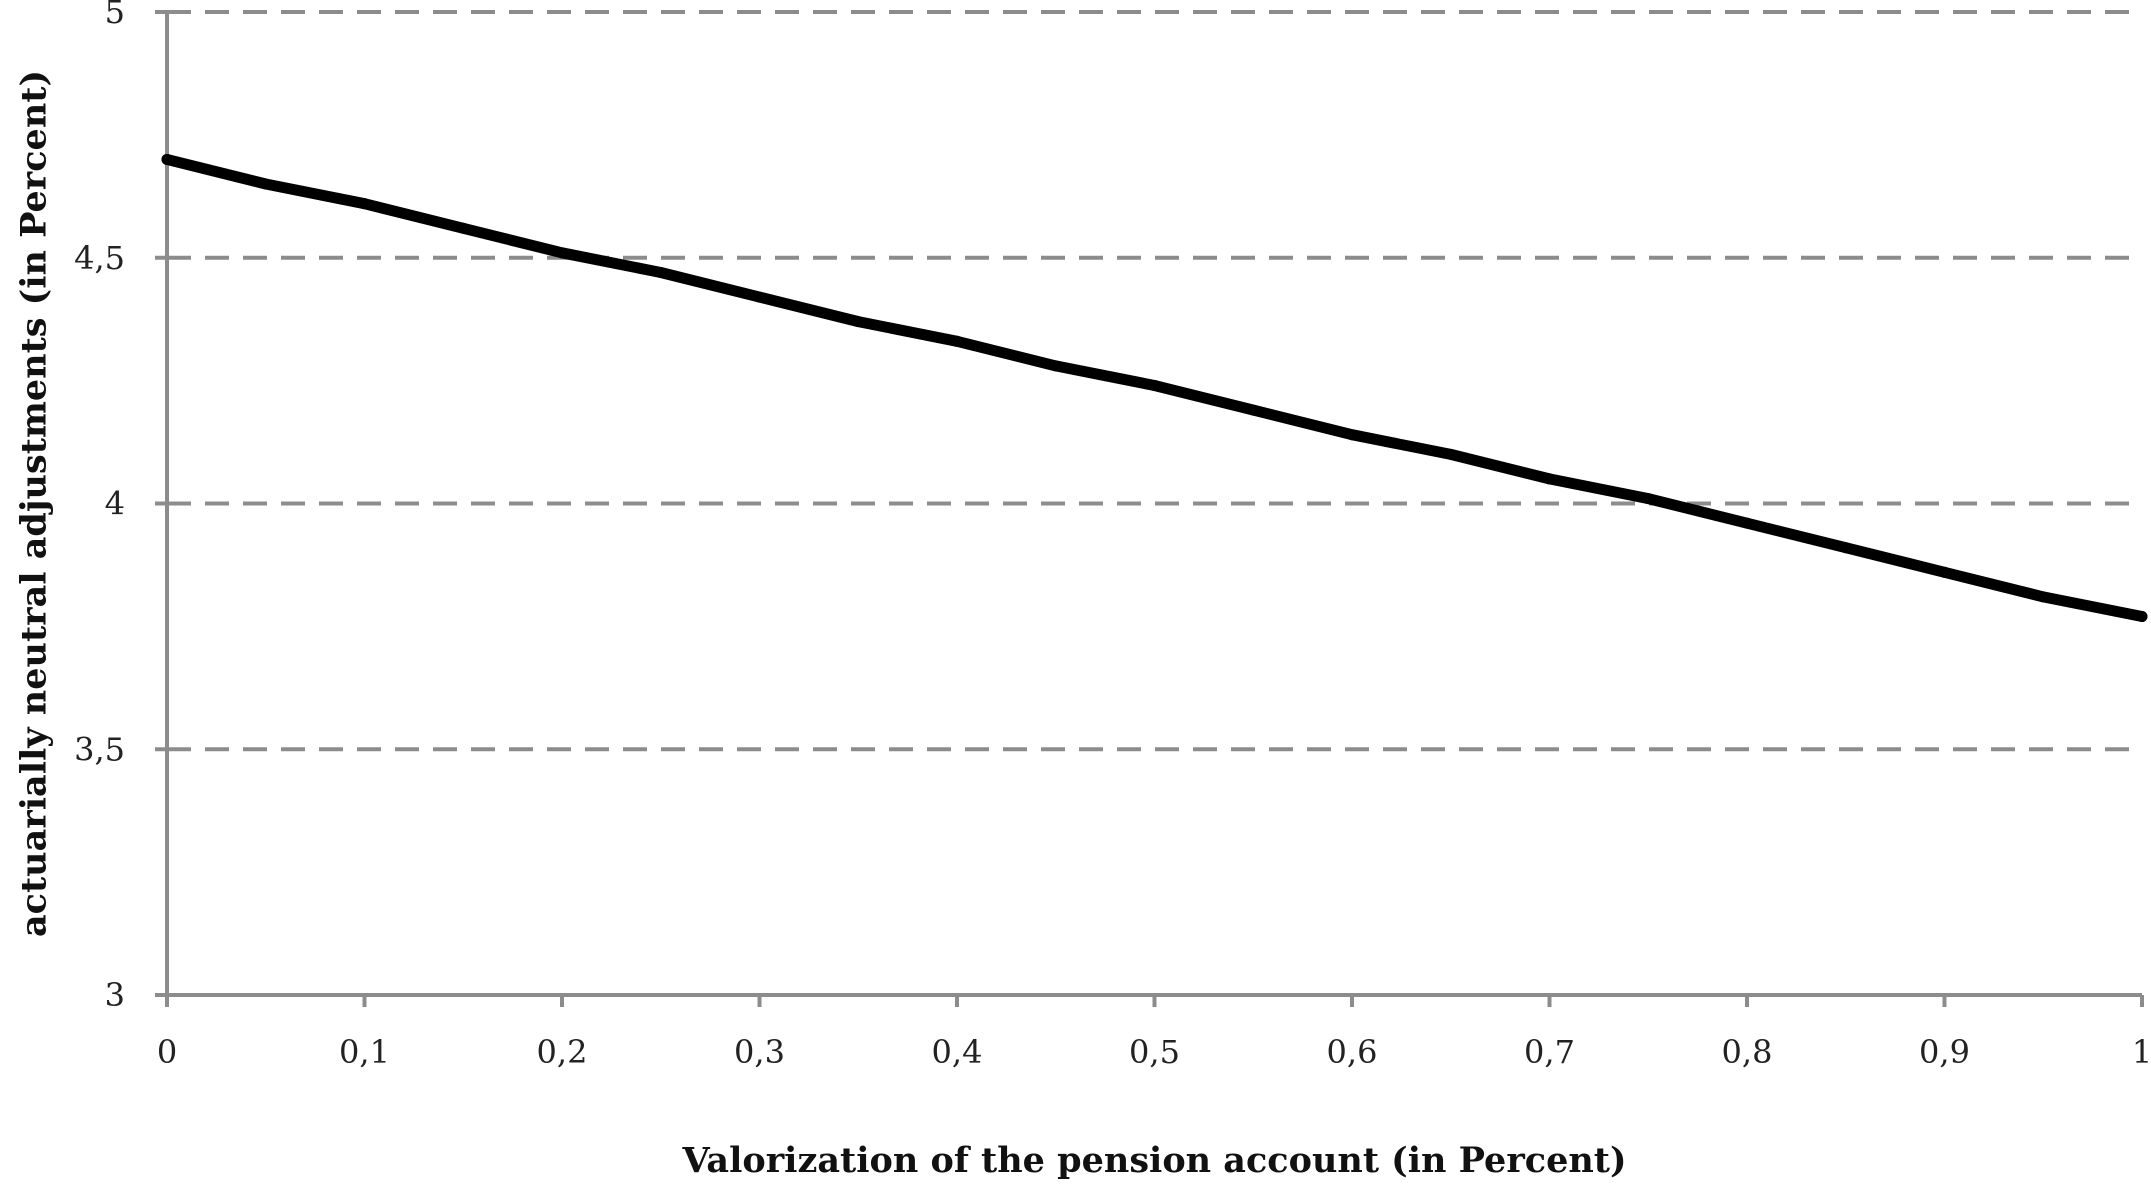 This screenshot has height=1185, width=2151. What do you see at coordinates (562, 1052) in the screenshot?
I see `x-tick-label: 0,2` at bounding box center [562, 1052].